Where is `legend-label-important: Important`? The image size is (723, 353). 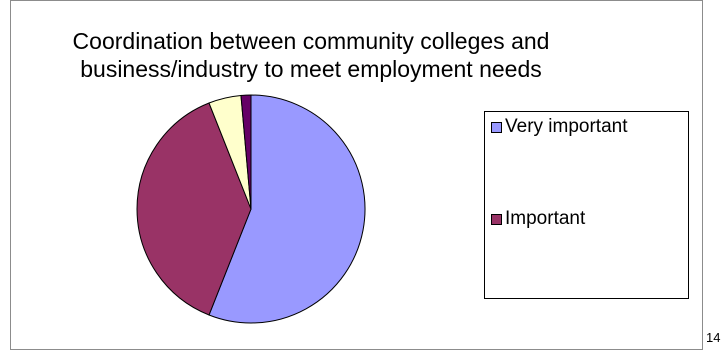
legend-label-important: Important is located at coordinates (545, 218).